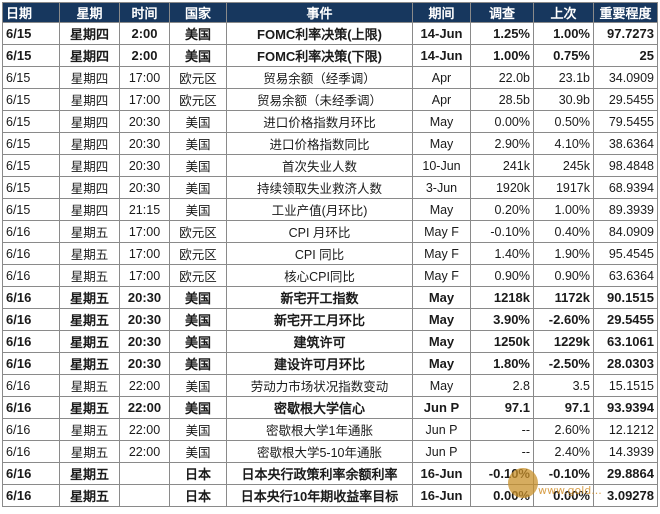 The width and height of the screenshot is (660, 514). Describe the element at coordinates (563, 231) in the screenshot. I see `cell-prior: 0.40%` at that location.